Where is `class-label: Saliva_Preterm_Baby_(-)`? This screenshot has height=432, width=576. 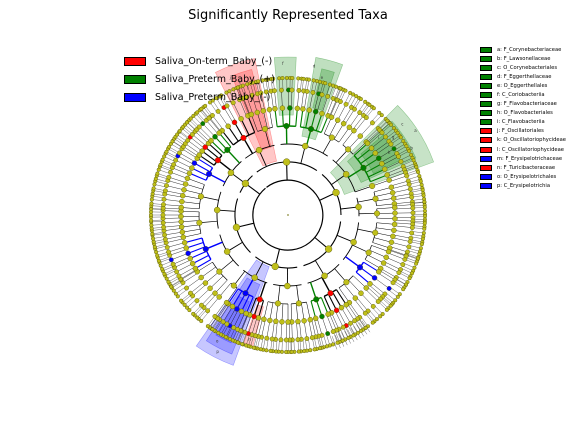 class-label: Saliva_Preterm_Baby_(-) is located at coordinates (213, 97).